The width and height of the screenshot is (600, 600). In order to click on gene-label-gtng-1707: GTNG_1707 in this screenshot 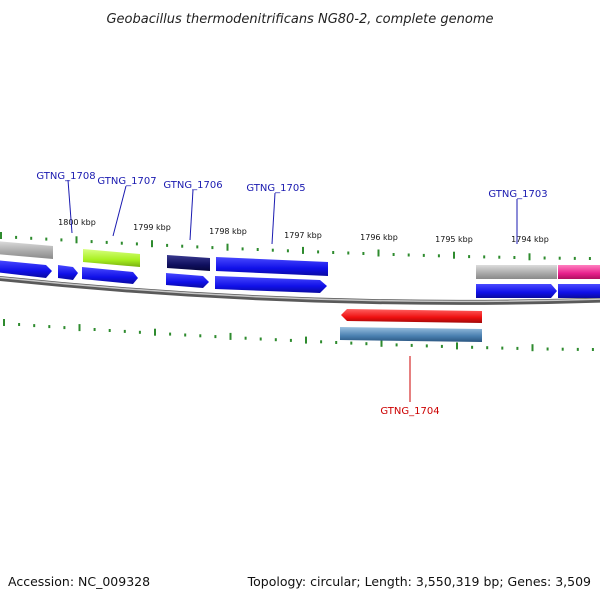, I will do `click(126, 181)`.